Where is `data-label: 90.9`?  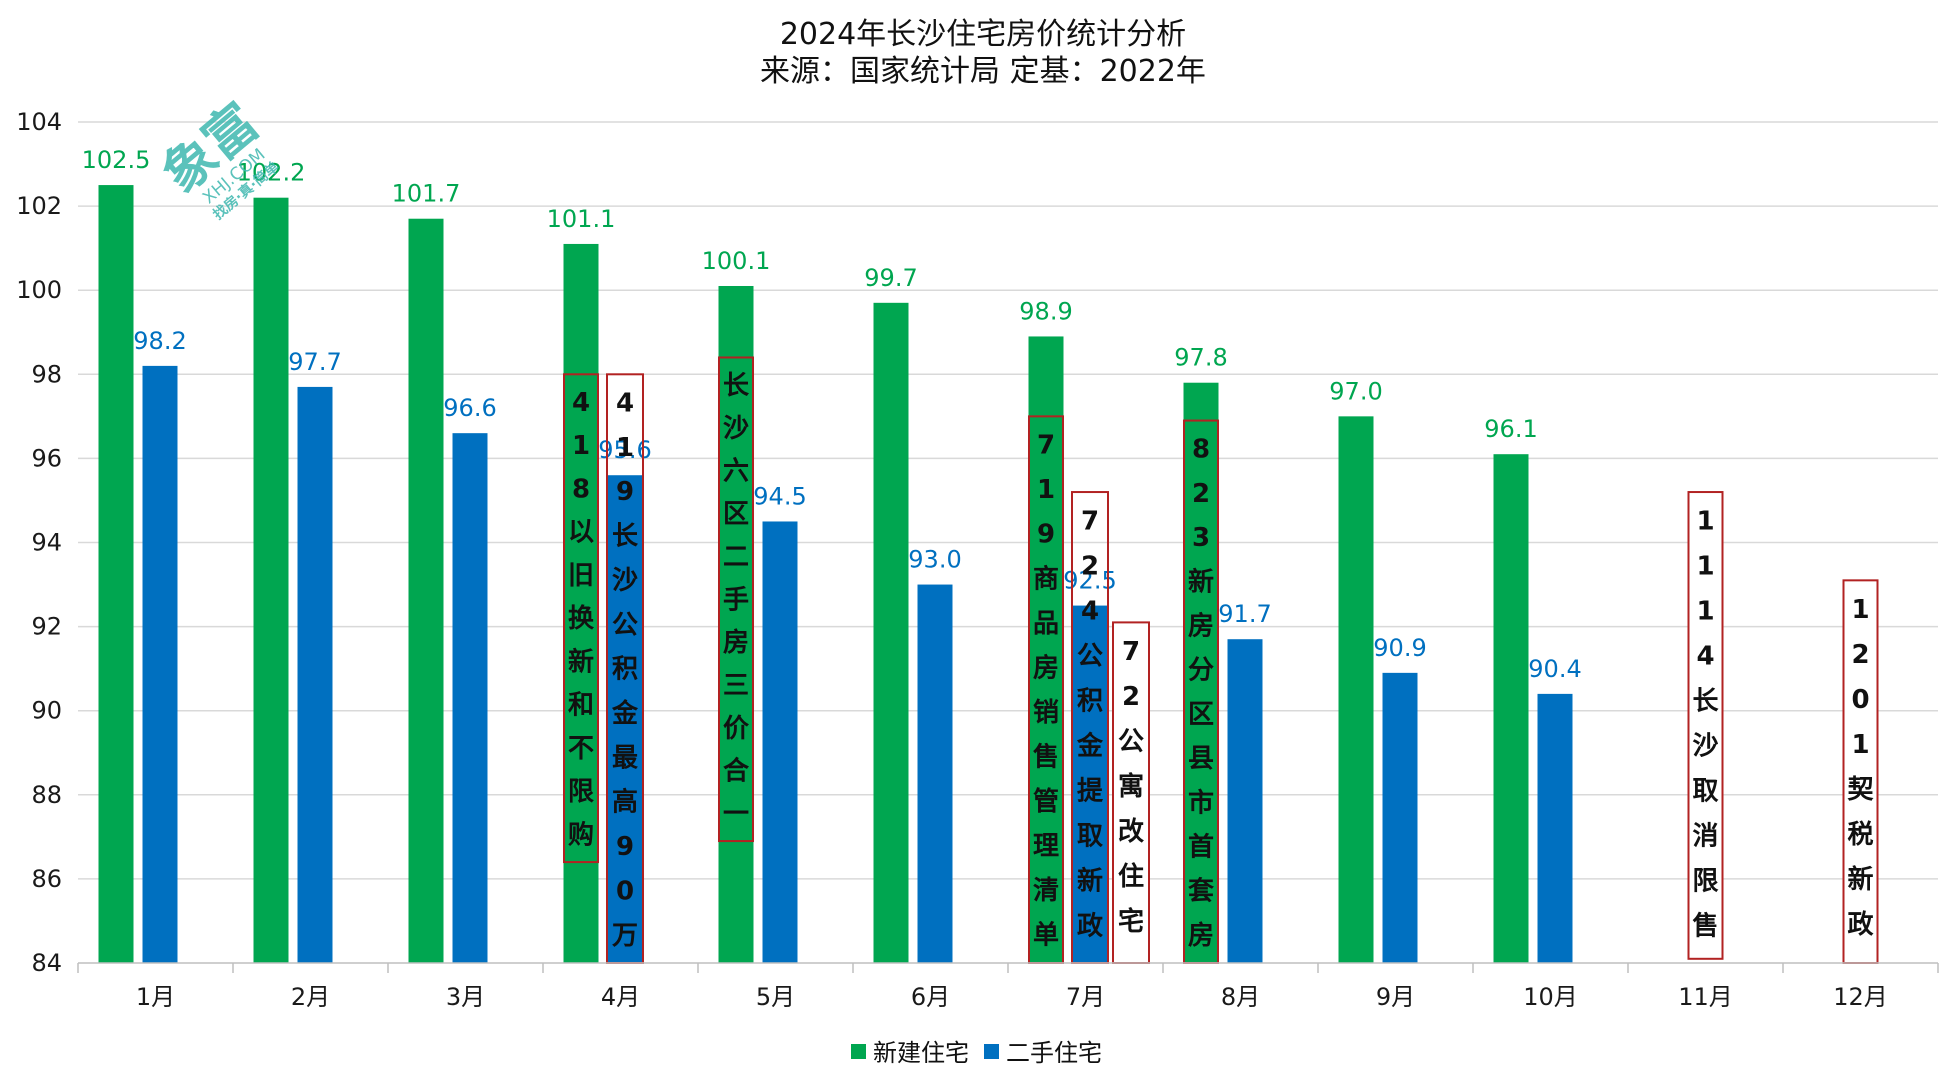 data-label: 90.9 is located at coordinates (1399, 648).